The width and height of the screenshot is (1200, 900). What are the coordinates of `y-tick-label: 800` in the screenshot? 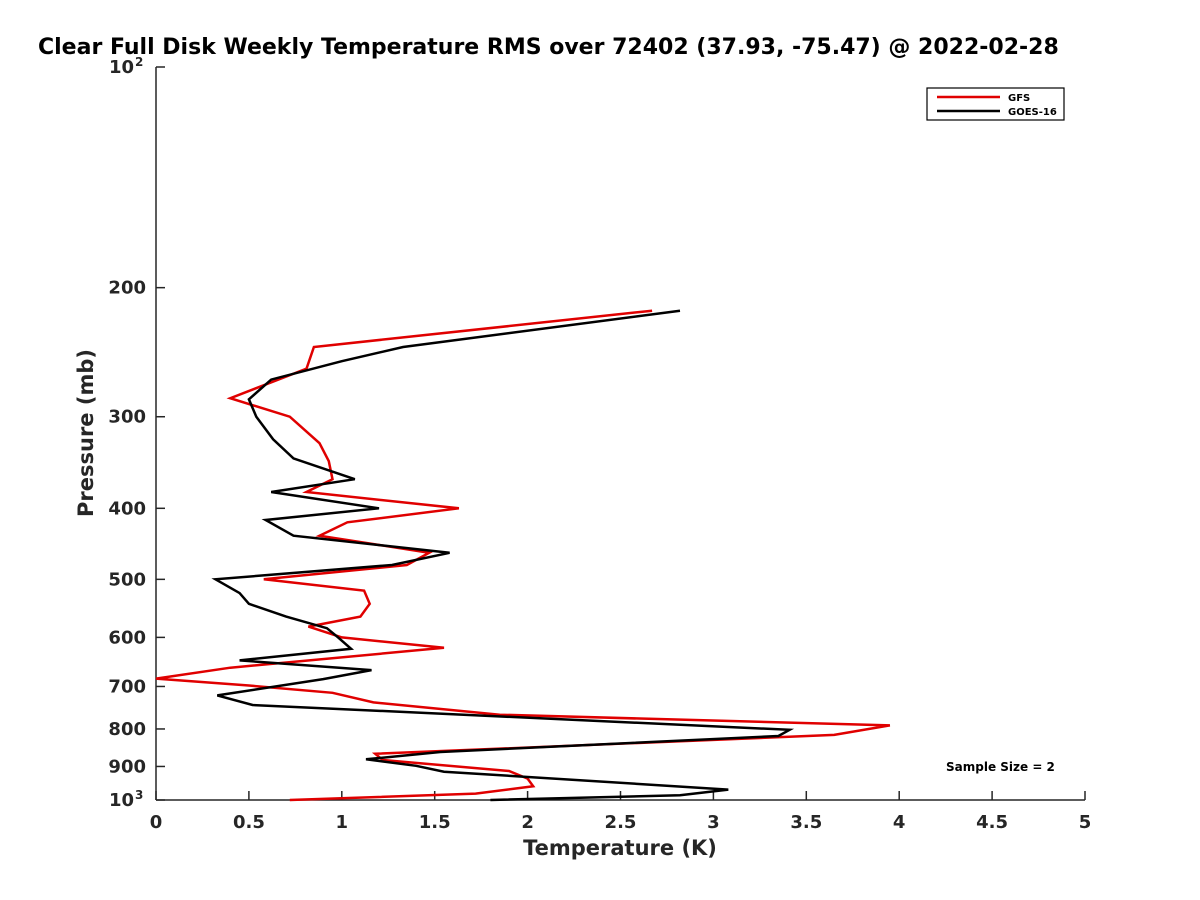 It's located at (127, 729).